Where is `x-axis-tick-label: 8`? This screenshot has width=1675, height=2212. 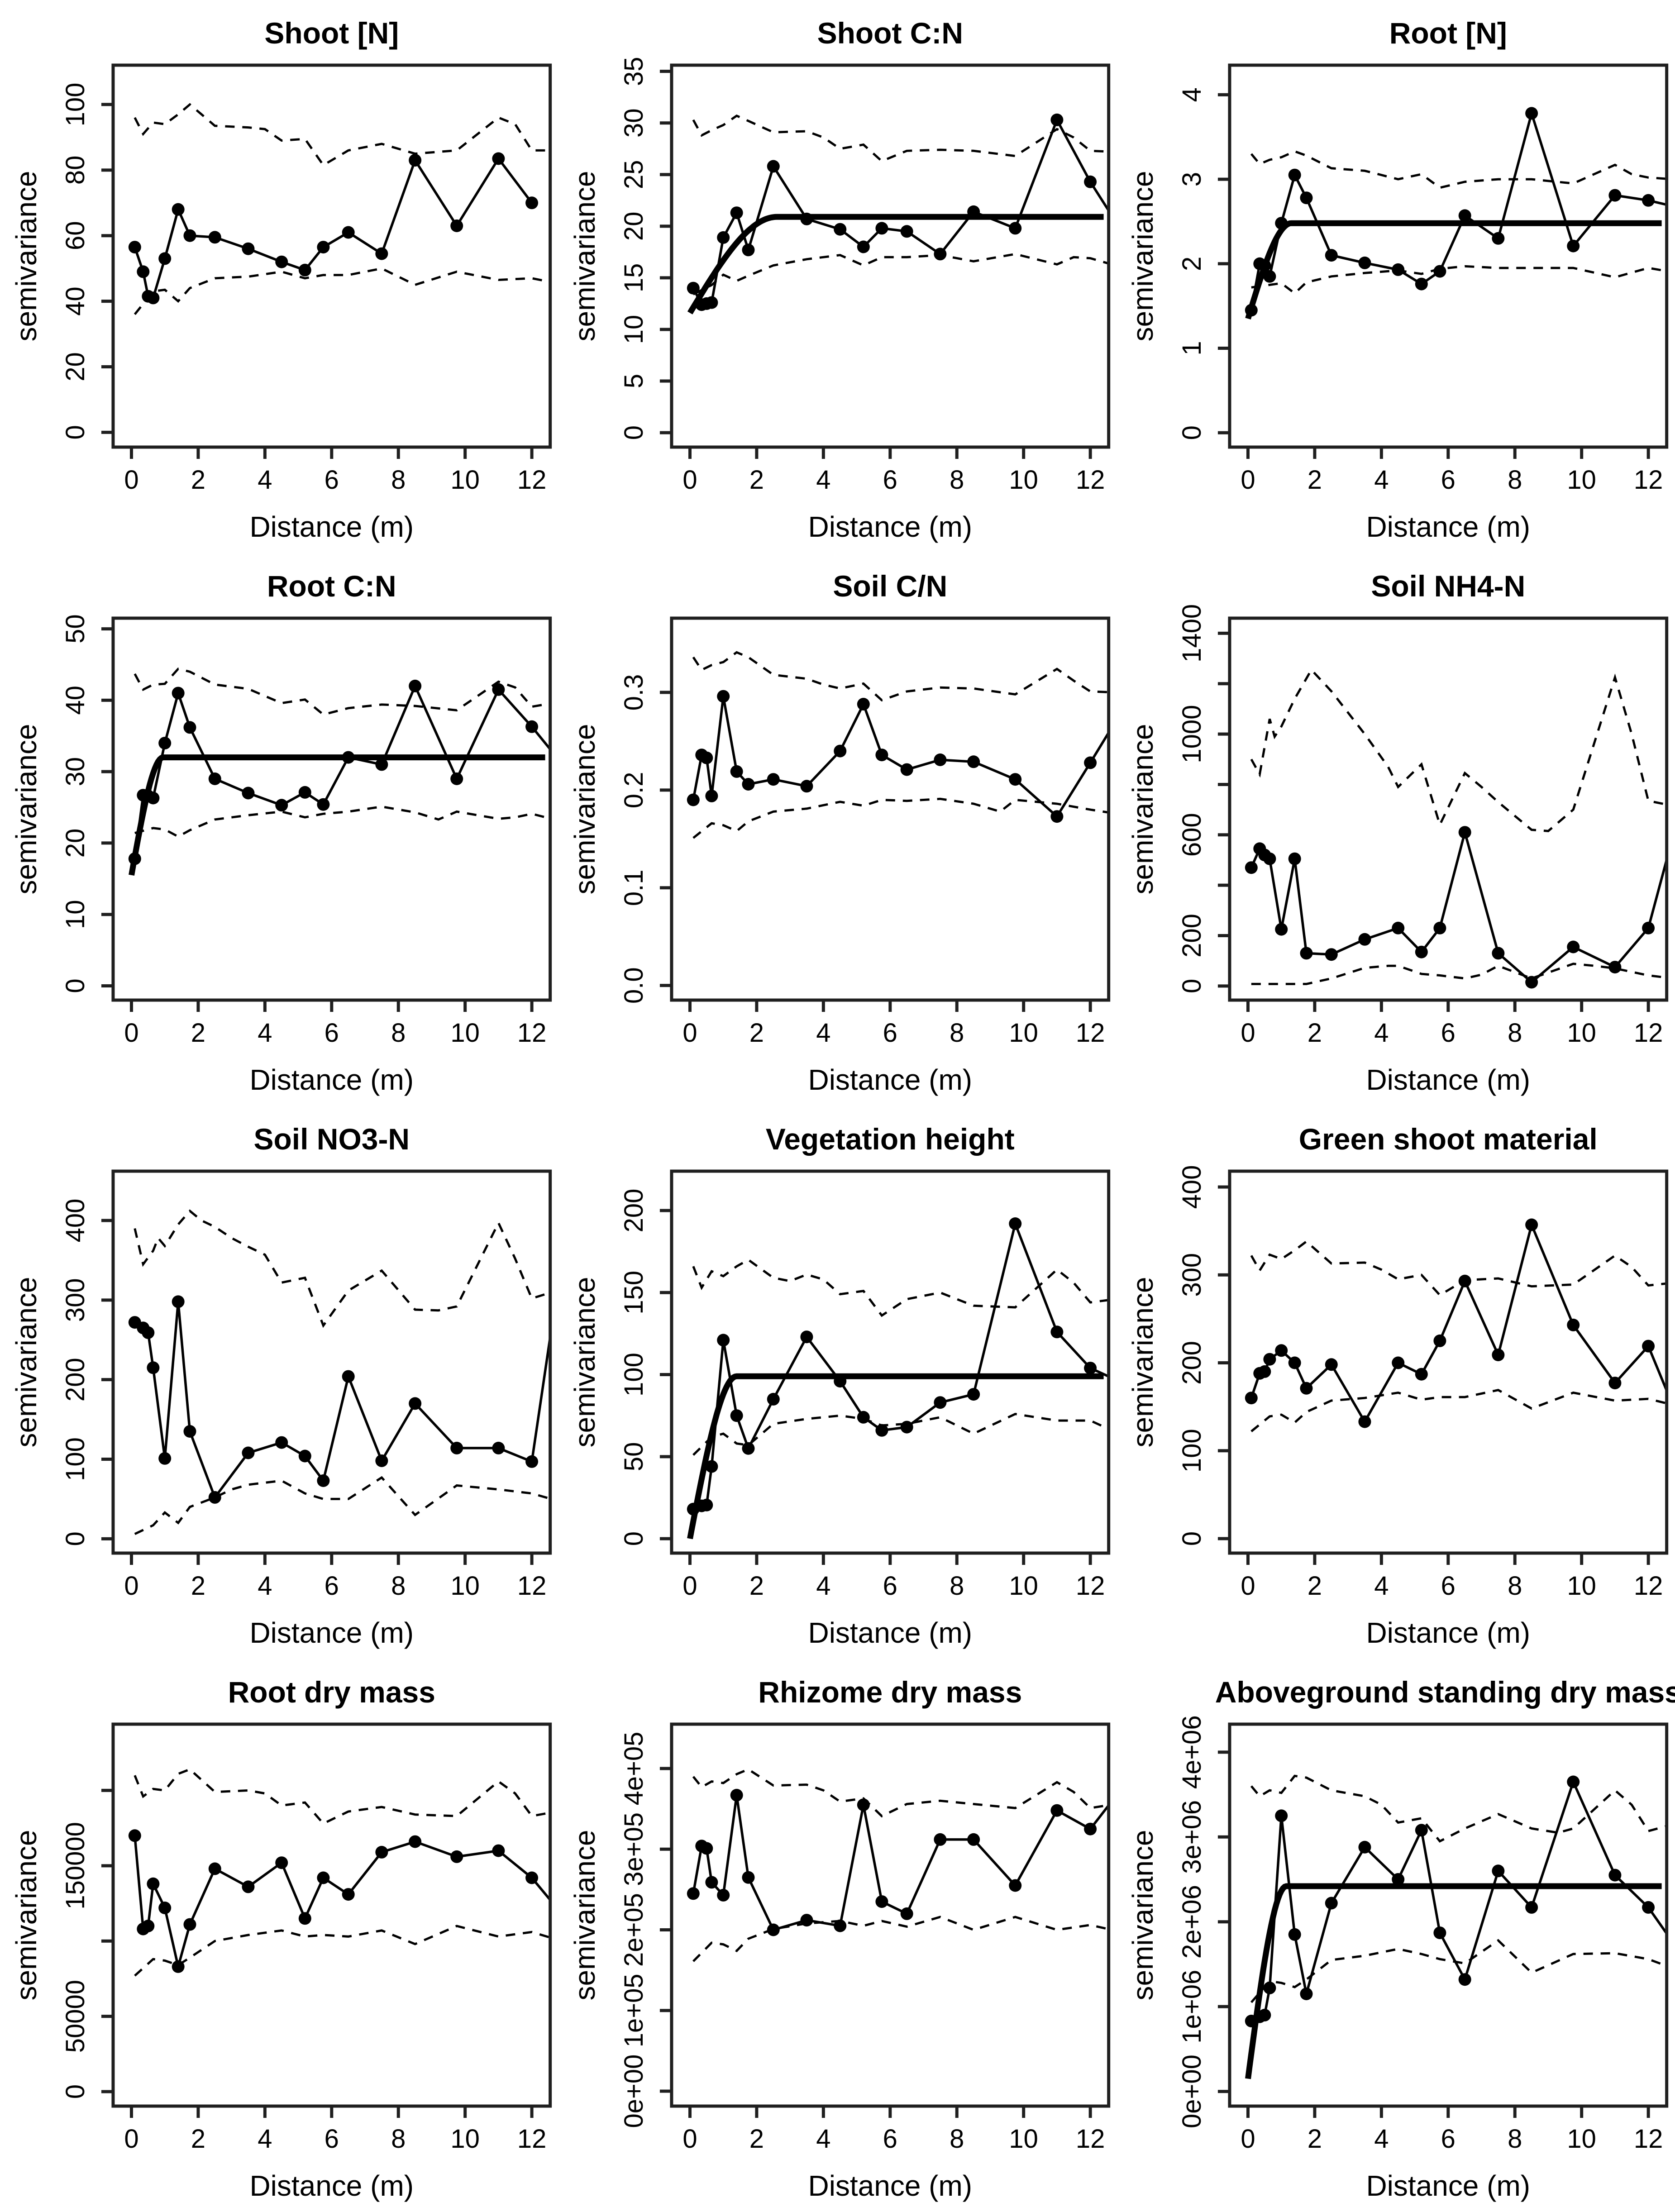 x-axis-tick-label: 8 is located at coordinates (398, 480).